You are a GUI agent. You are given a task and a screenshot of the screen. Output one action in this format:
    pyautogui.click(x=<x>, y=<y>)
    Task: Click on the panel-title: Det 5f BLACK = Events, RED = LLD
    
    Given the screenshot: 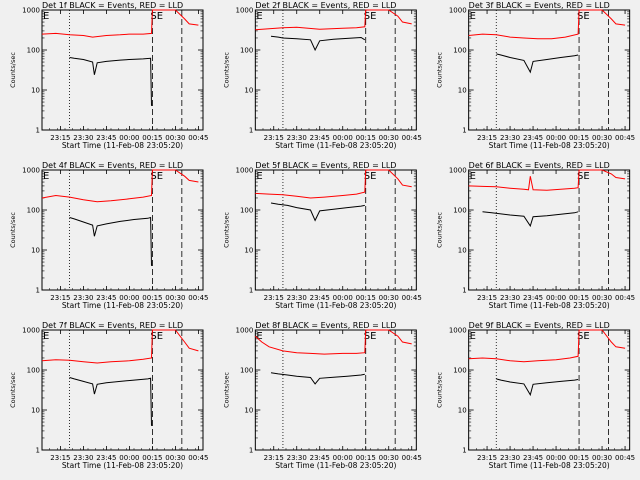 What is the action you would take?
    pyautogui.click(x=325, y=165)
    